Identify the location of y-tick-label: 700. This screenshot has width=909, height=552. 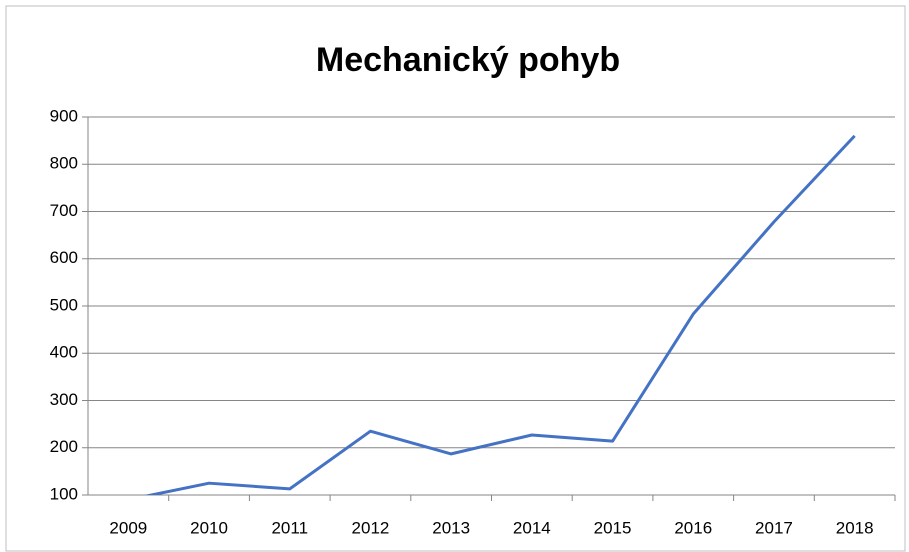
(64, 210).